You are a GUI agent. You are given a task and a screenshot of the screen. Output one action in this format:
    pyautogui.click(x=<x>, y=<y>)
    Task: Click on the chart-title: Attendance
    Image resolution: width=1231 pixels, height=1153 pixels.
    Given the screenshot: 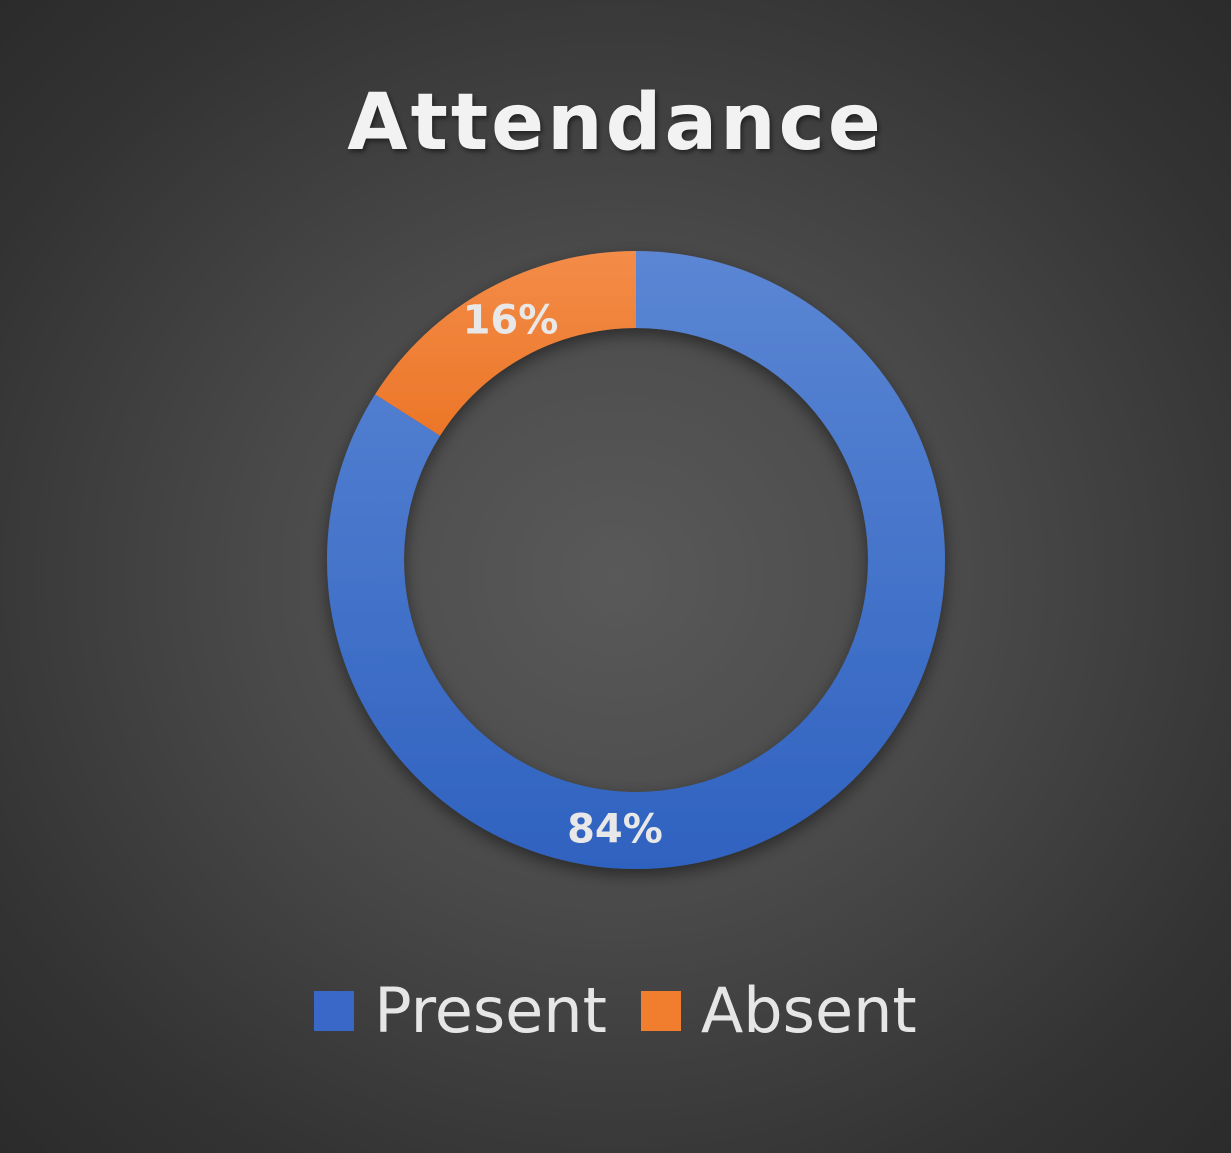 What is the action you would take?
    pyautogui.click(x=615, y=123)
    